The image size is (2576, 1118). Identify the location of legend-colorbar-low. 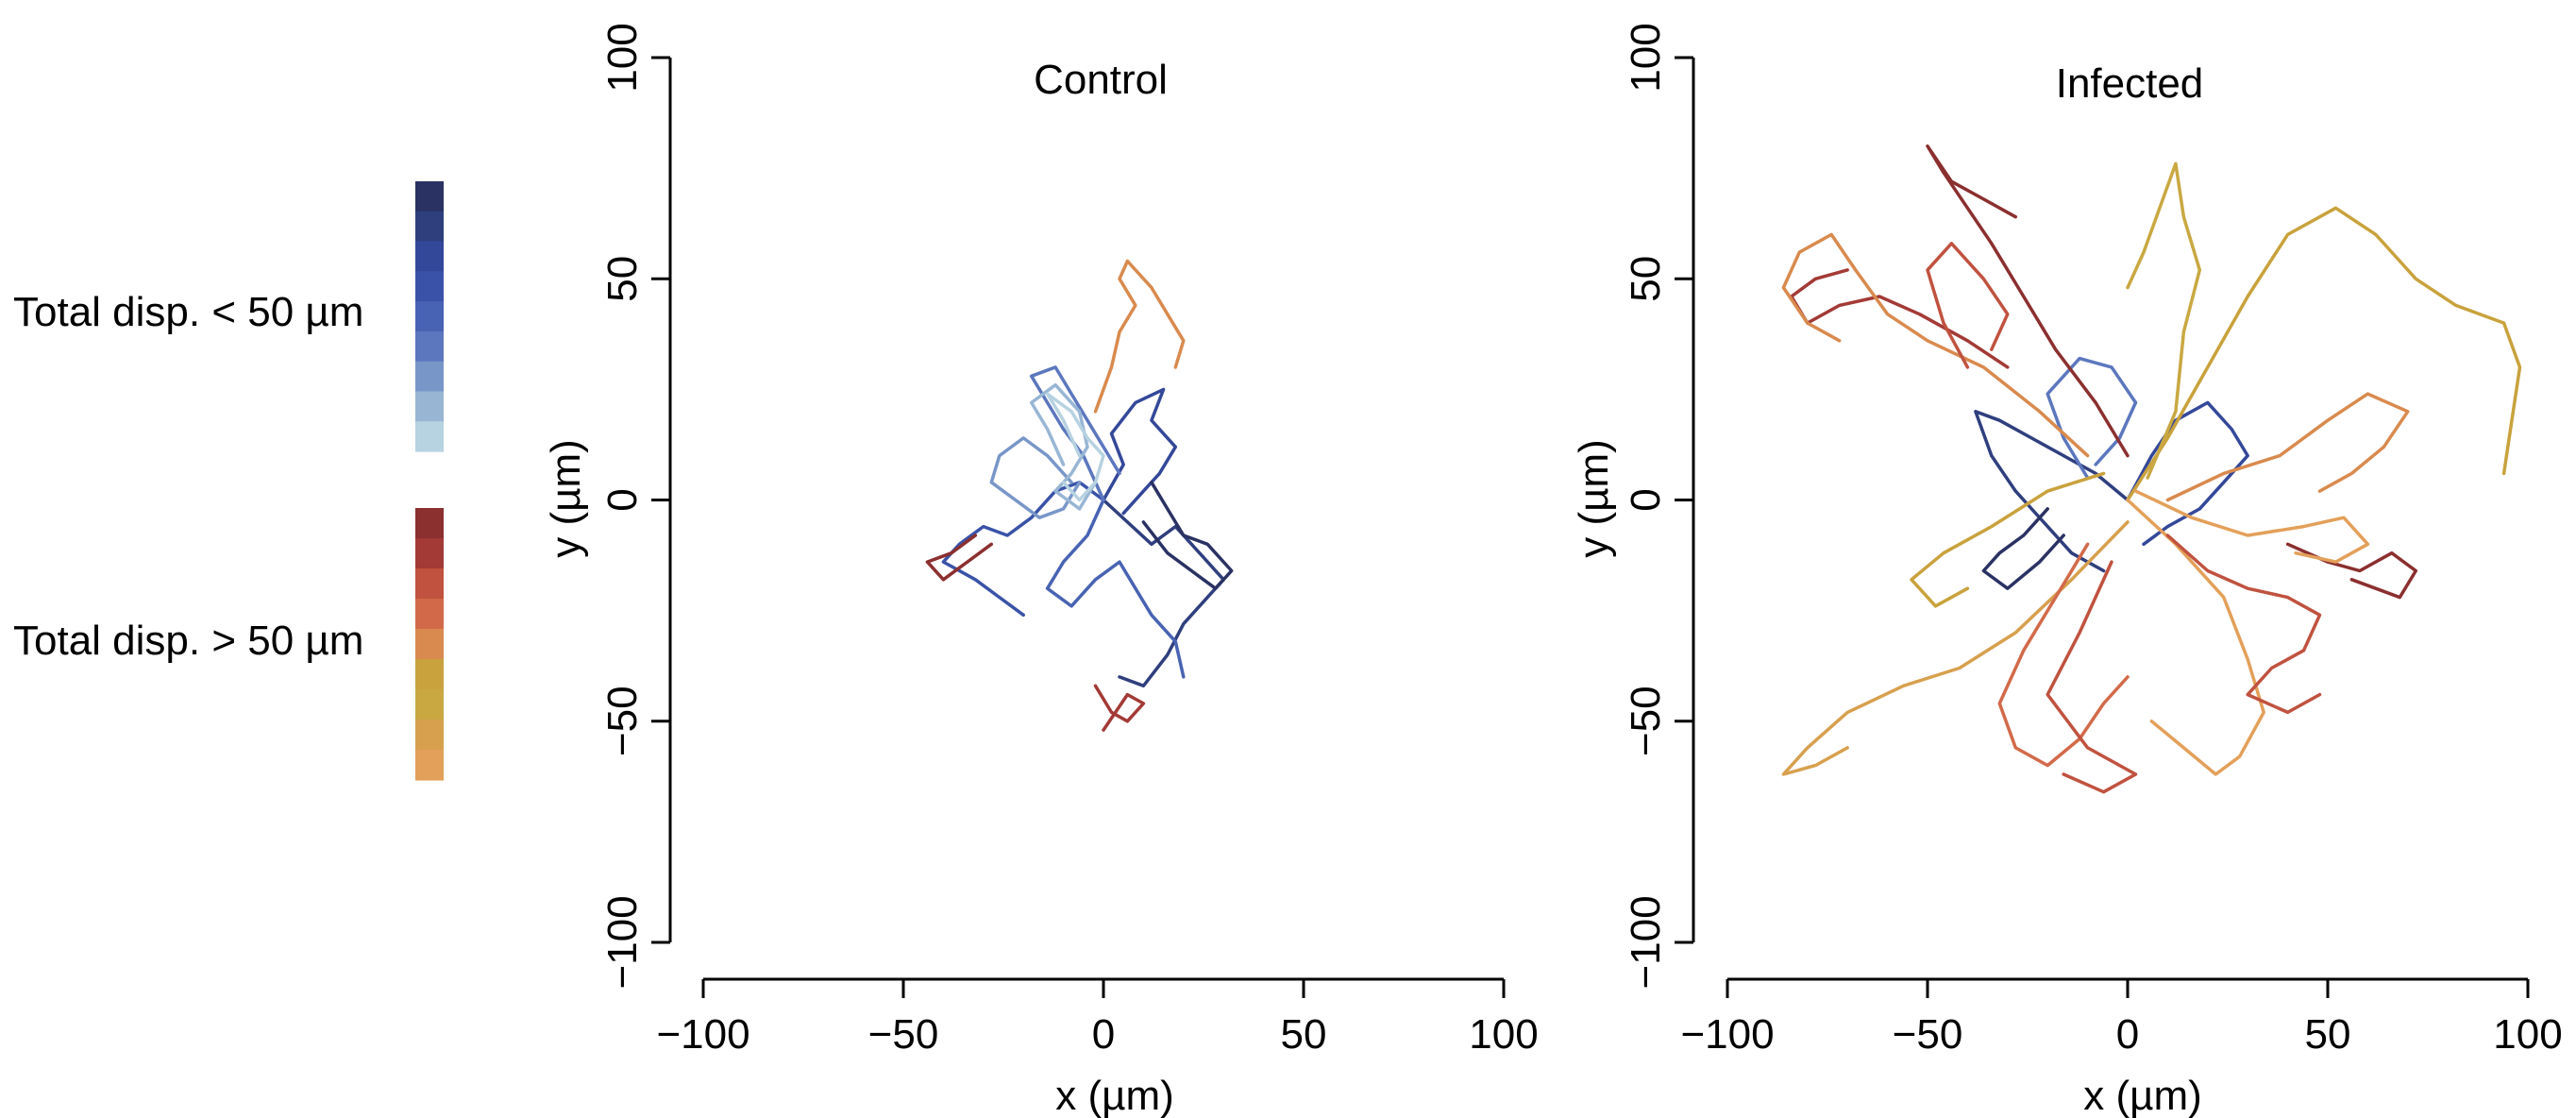
(430, 316).